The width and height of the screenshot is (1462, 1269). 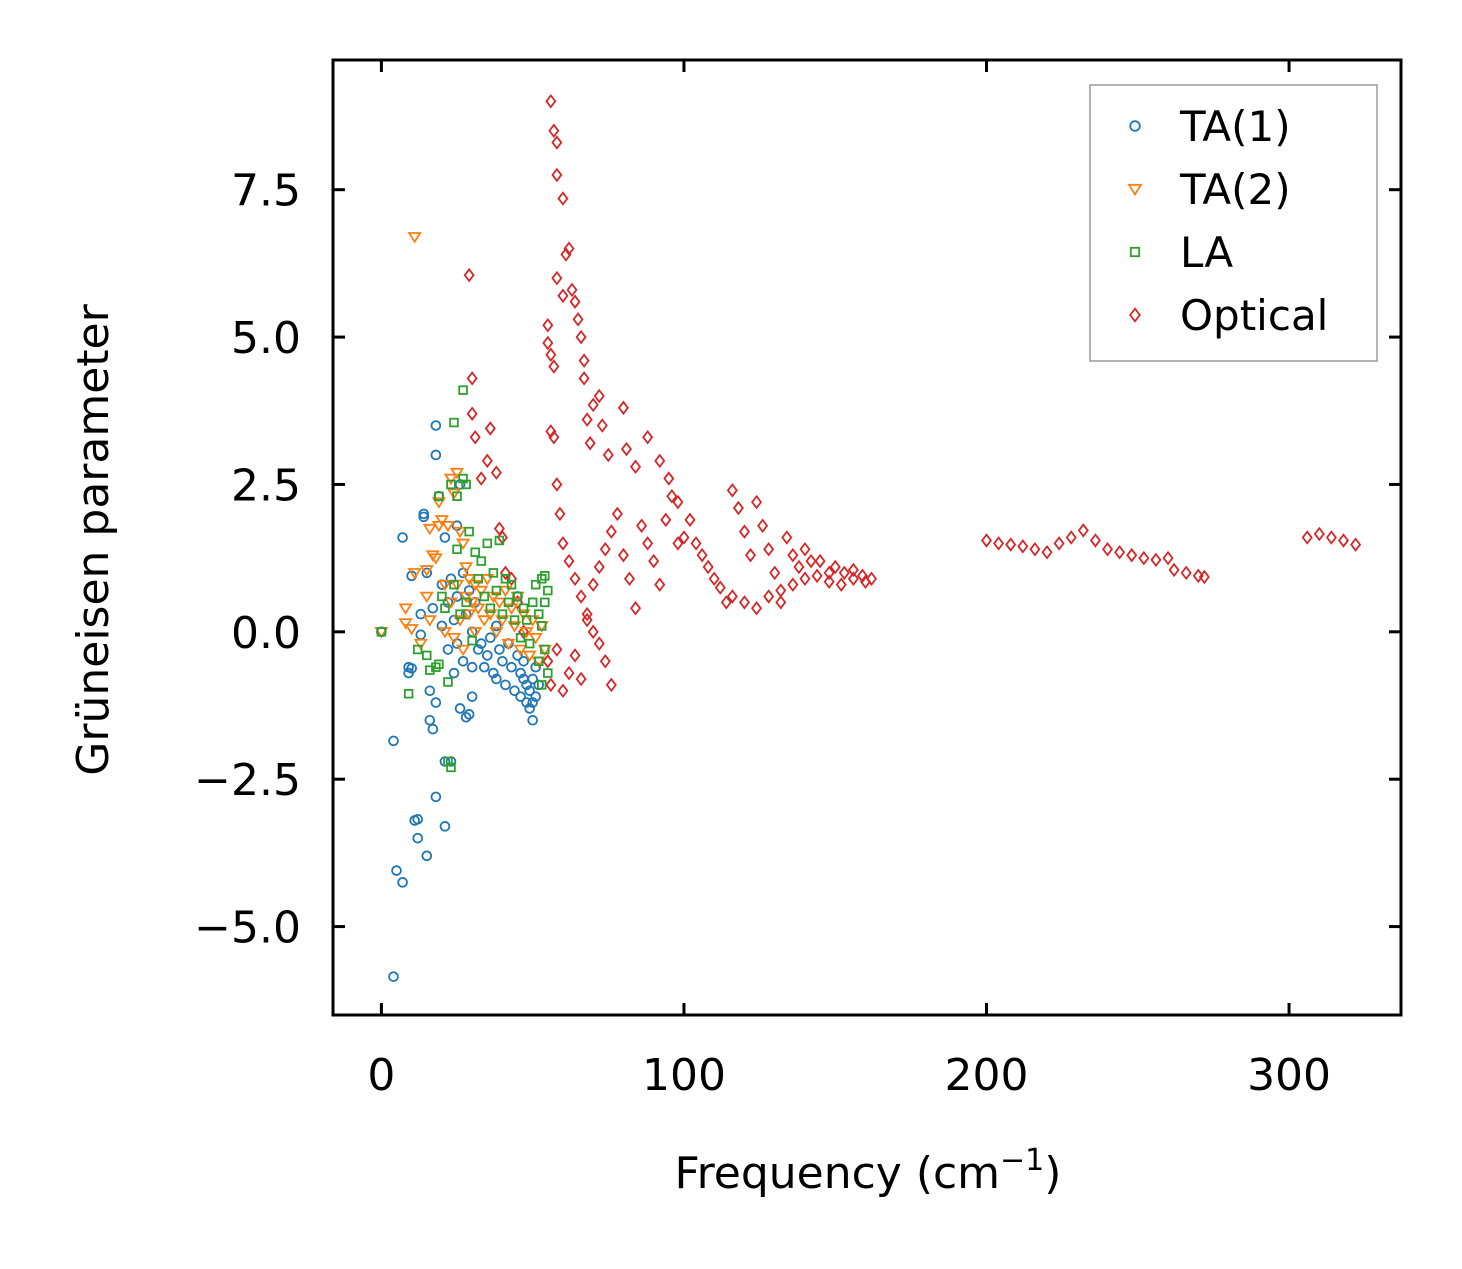 I want to click on x-axis-label-close: ), so click(x=1052, y=1173).